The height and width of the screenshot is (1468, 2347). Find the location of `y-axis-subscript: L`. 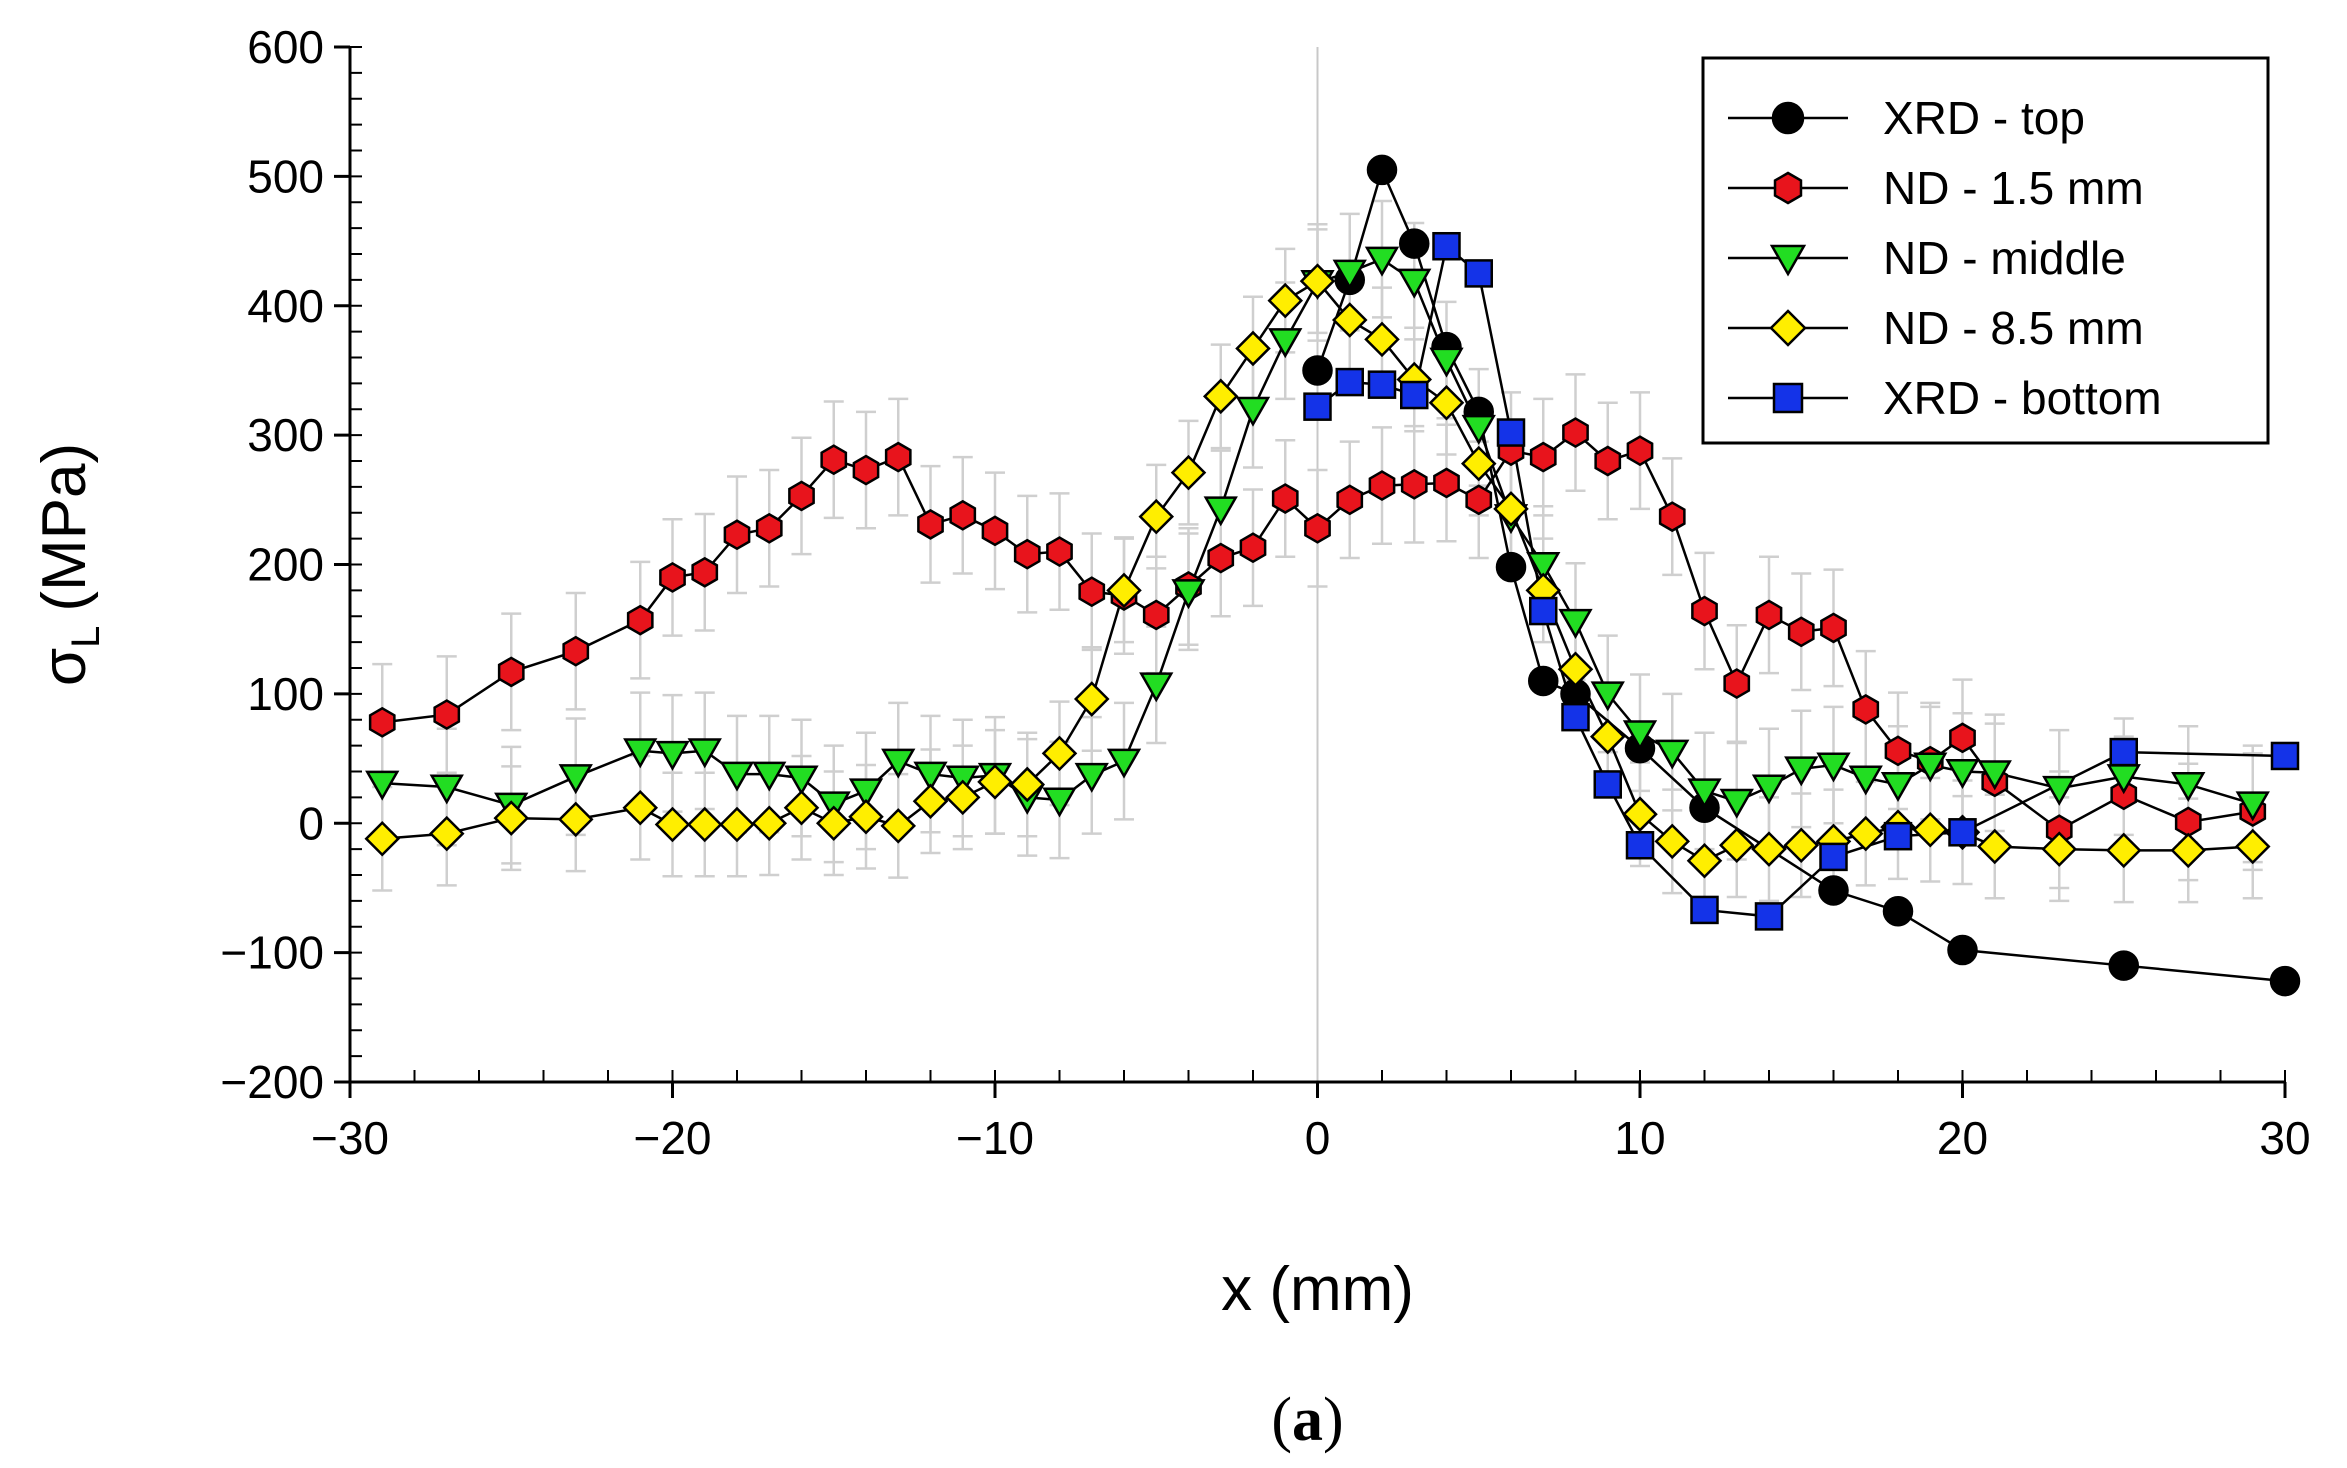

y-axis-subscript: L is located at coordinates (86, 637).